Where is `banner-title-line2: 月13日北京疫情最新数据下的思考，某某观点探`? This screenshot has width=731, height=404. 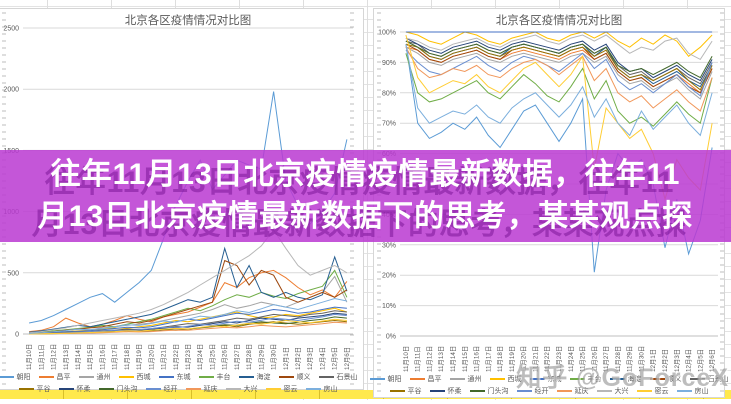
banner-title-line2: 月13日北京疫情最新数据下的思考，某某观点探 is located at coordinates (365, 216).